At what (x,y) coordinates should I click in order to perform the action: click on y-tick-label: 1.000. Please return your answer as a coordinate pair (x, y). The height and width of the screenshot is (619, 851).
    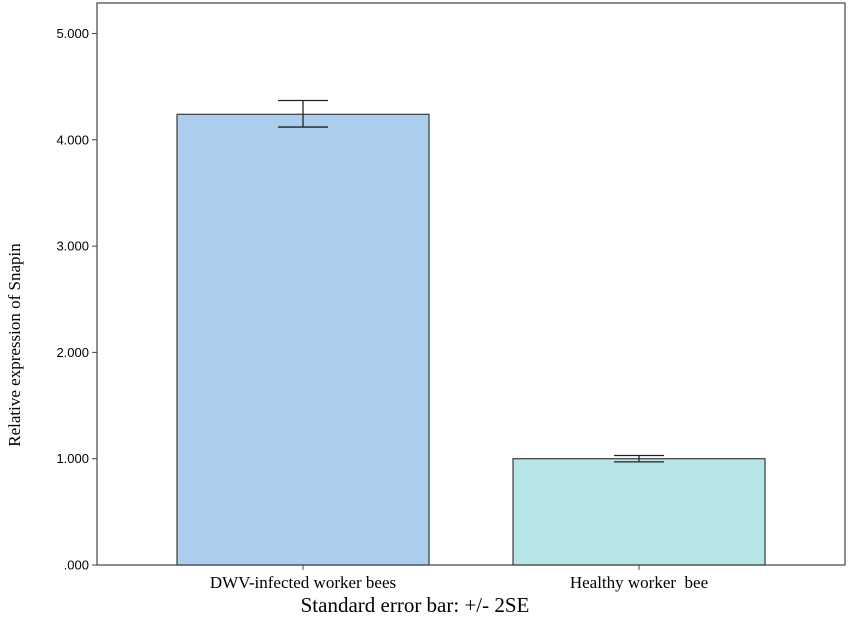
    Looking at the image, I should click on (72, 458).